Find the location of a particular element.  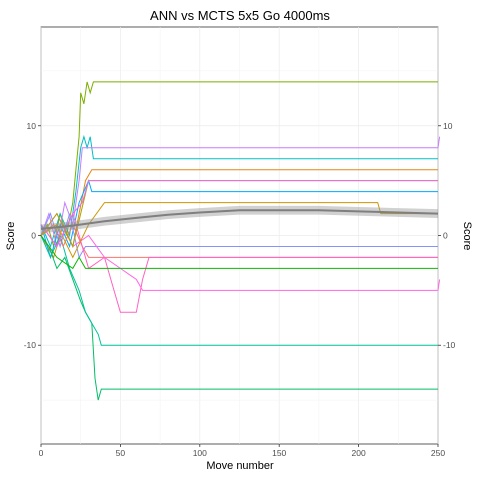

smooth-ribbon is located at coordinates (239, 219).